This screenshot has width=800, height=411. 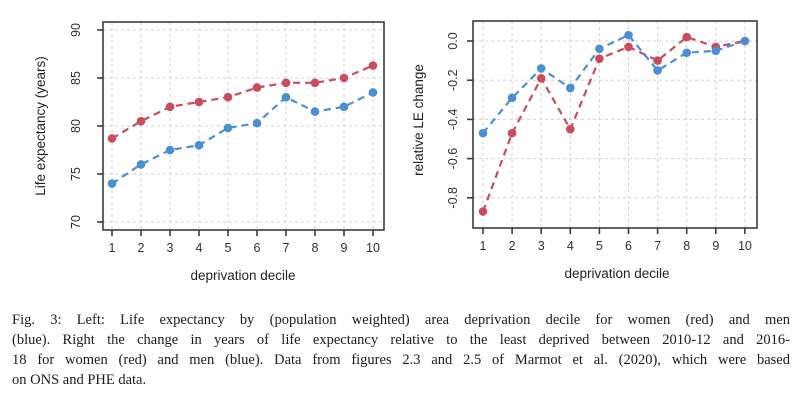 What do you see at coordinates (453, 40) in the screenshot?
I see `y-tick-label: 0.0` at bounding box center [453, 40].